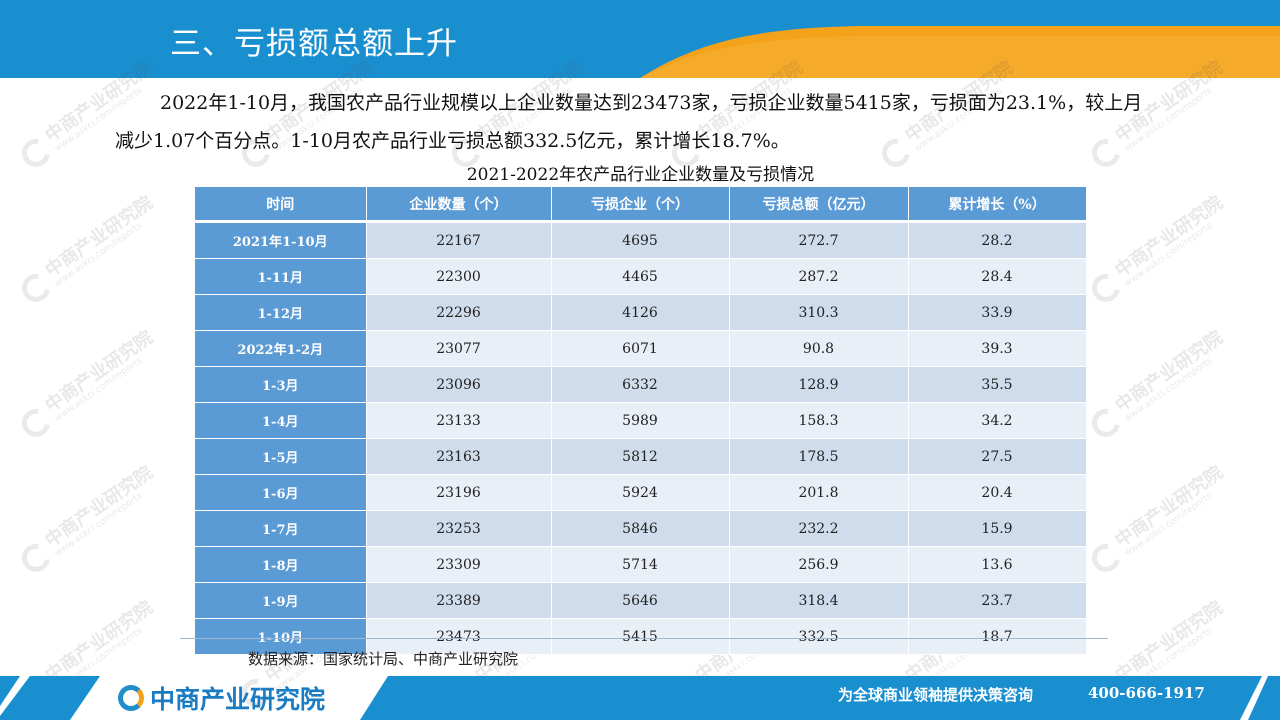 This screenshot has width=1280, height=725. I want to click on row-cumulative-growth: 15.9, so click(997, 528).